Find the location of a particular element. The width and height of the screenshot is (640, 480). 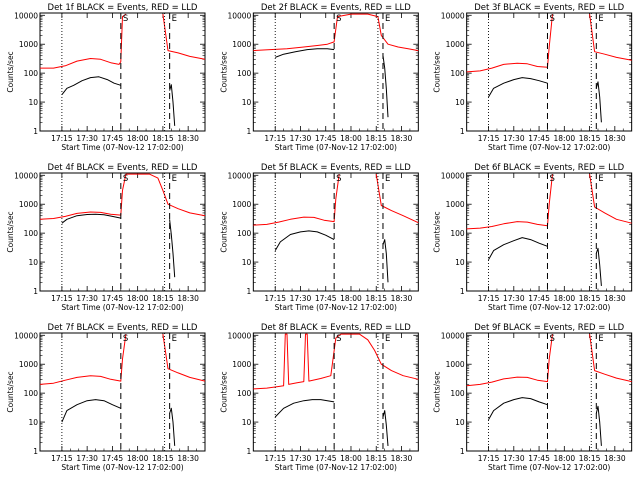

chart-title: Det 7f BLACK = Events, RED = LLD is located at coordinates (123, 328).